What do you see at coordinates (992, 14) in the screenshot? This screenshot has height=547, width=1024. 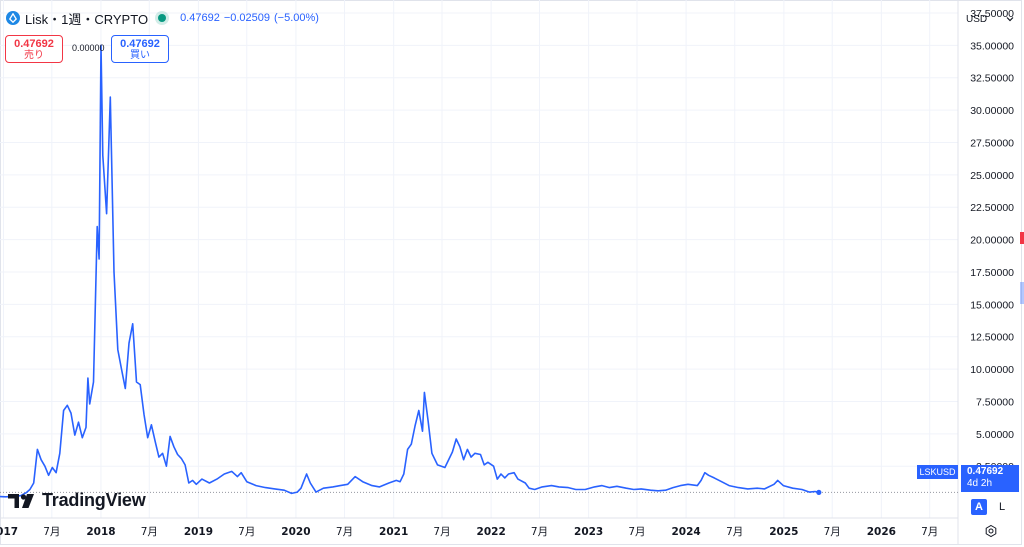 I see `y-tick-label: 37.50000` at bounding box center [992, 14].